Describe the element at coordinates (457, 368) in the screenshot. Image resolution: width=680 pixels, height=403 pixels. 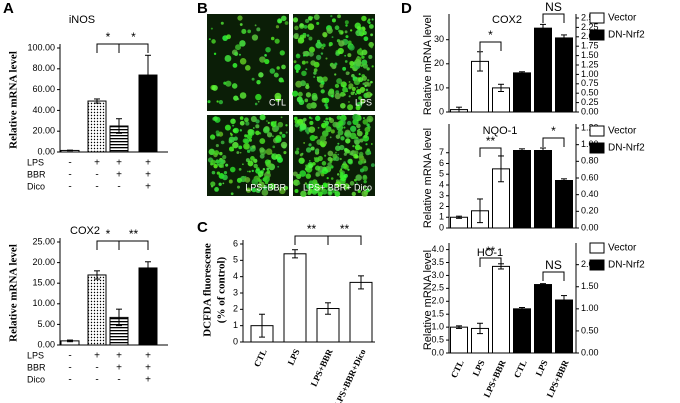
I see `x-tick-label: CTL` at that location.